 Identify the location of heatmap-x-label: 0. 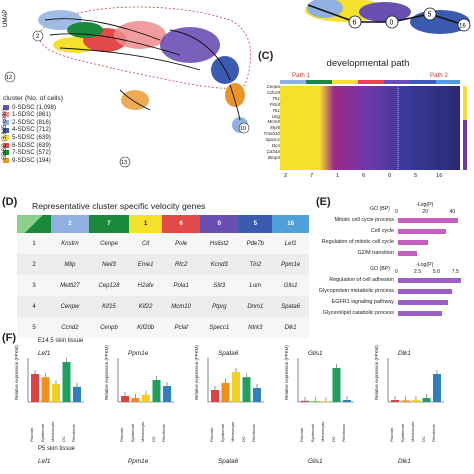
(390, 176).